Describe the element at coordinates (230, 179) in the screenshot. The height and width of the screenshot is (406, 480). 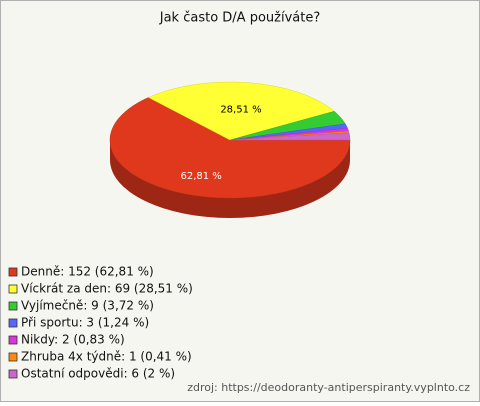
I see `slice-side` at that location.